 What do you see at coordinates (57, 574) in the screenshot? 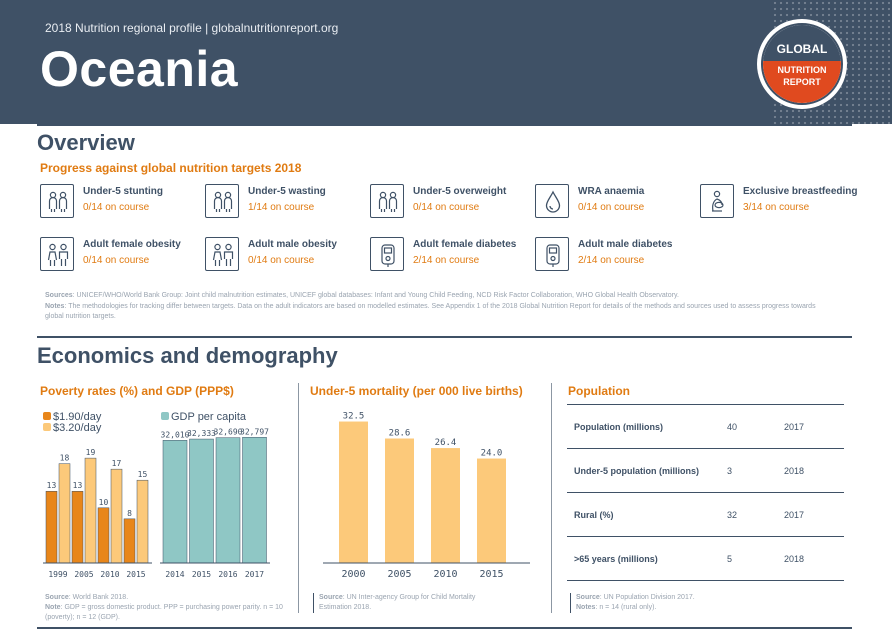
I see `x-tick-label: 1999` at bounding box center [57, 574].